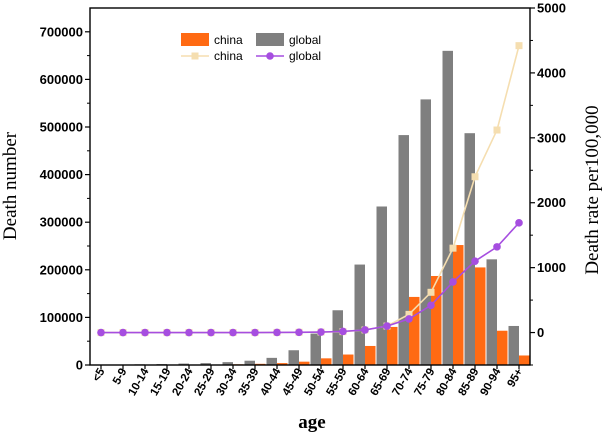 This screenshot has height=440, width=606. I want to click on x-axis-title: age, so click(311, 422).